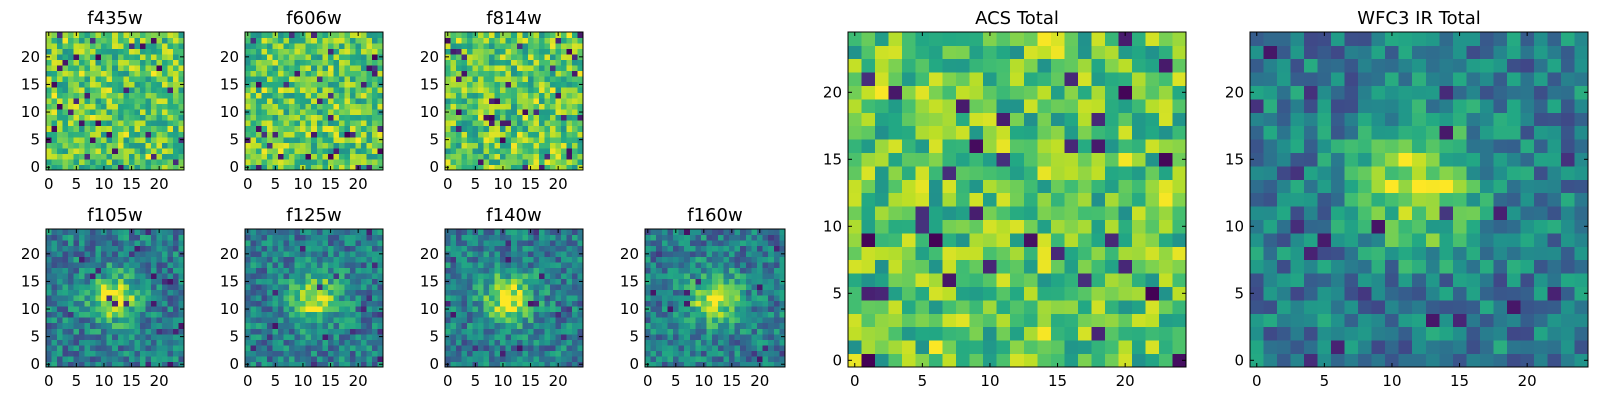 The height and width of the screenshot is (404, 1600). What do you see at coordinates (514, 101) in the screenshot?
I see `heatmap-f814w` at bounding box center [514, 101].